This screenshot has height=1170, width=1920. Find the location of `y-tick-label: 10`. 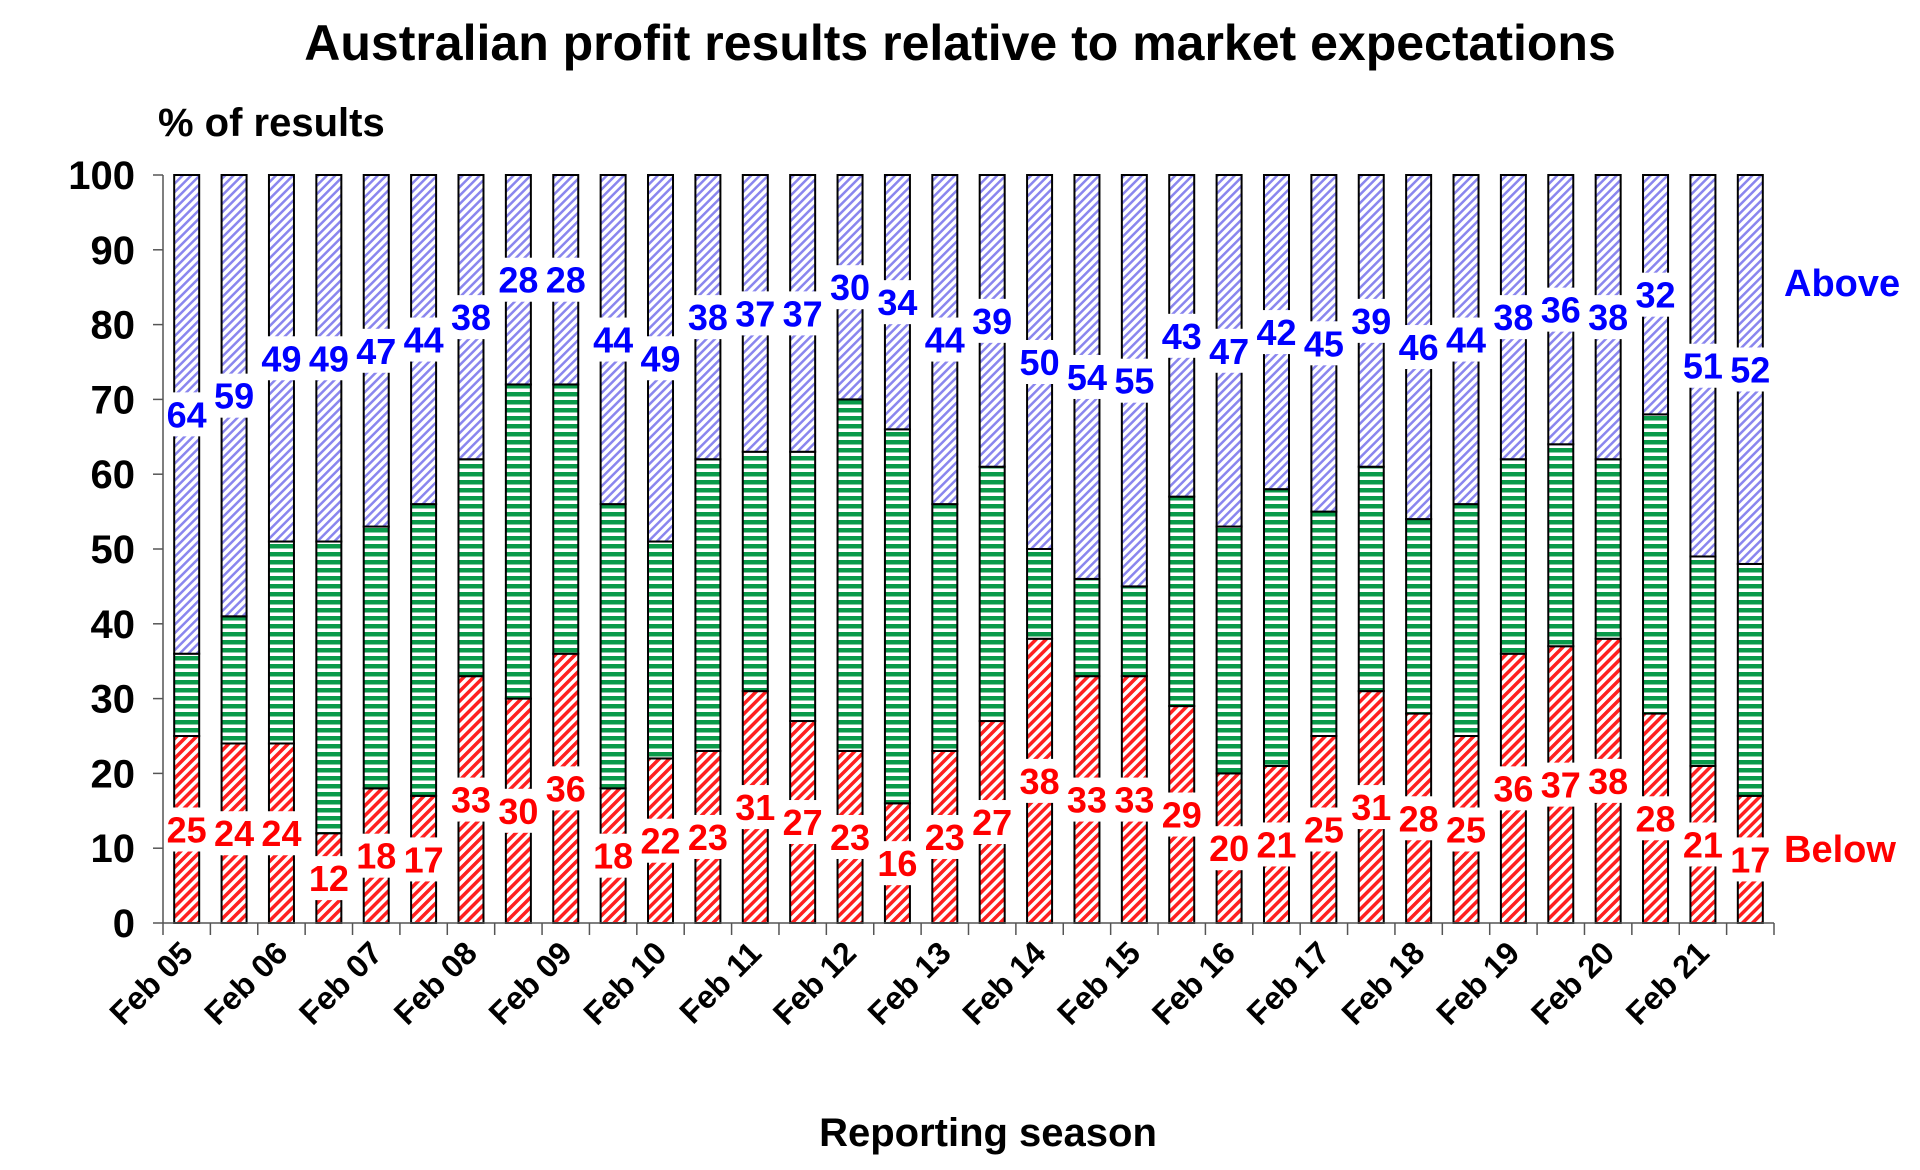

y-tick-label: 10 is located at coordinates (113, 849).